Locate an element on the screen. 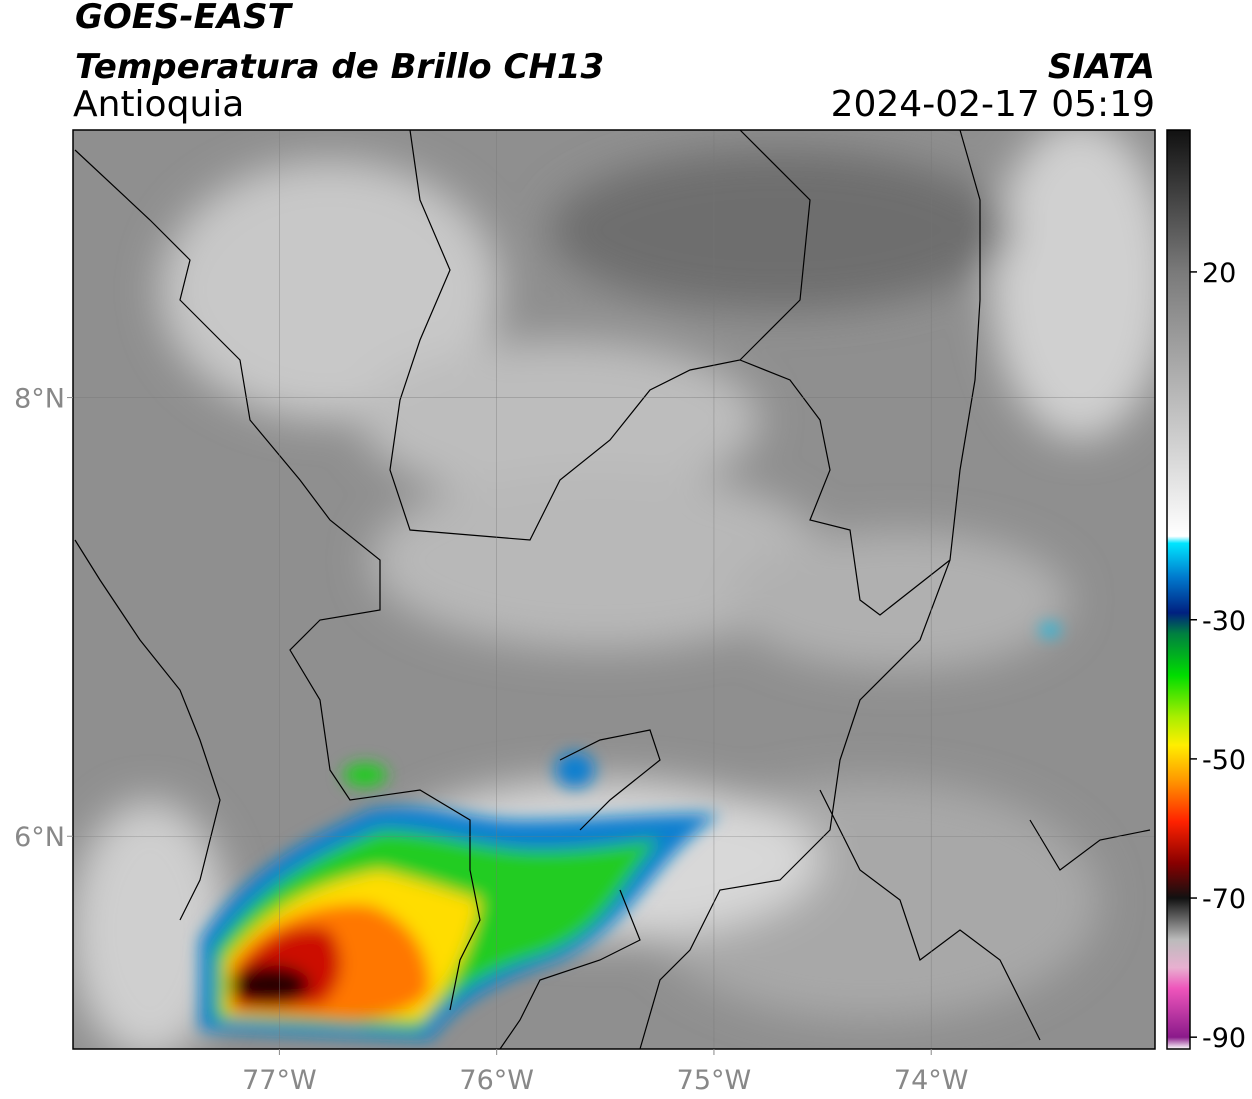 The height and width of the screenshot is (1099, 1252). x-tick-label: 76°W is located at coordinates (496, 1080).